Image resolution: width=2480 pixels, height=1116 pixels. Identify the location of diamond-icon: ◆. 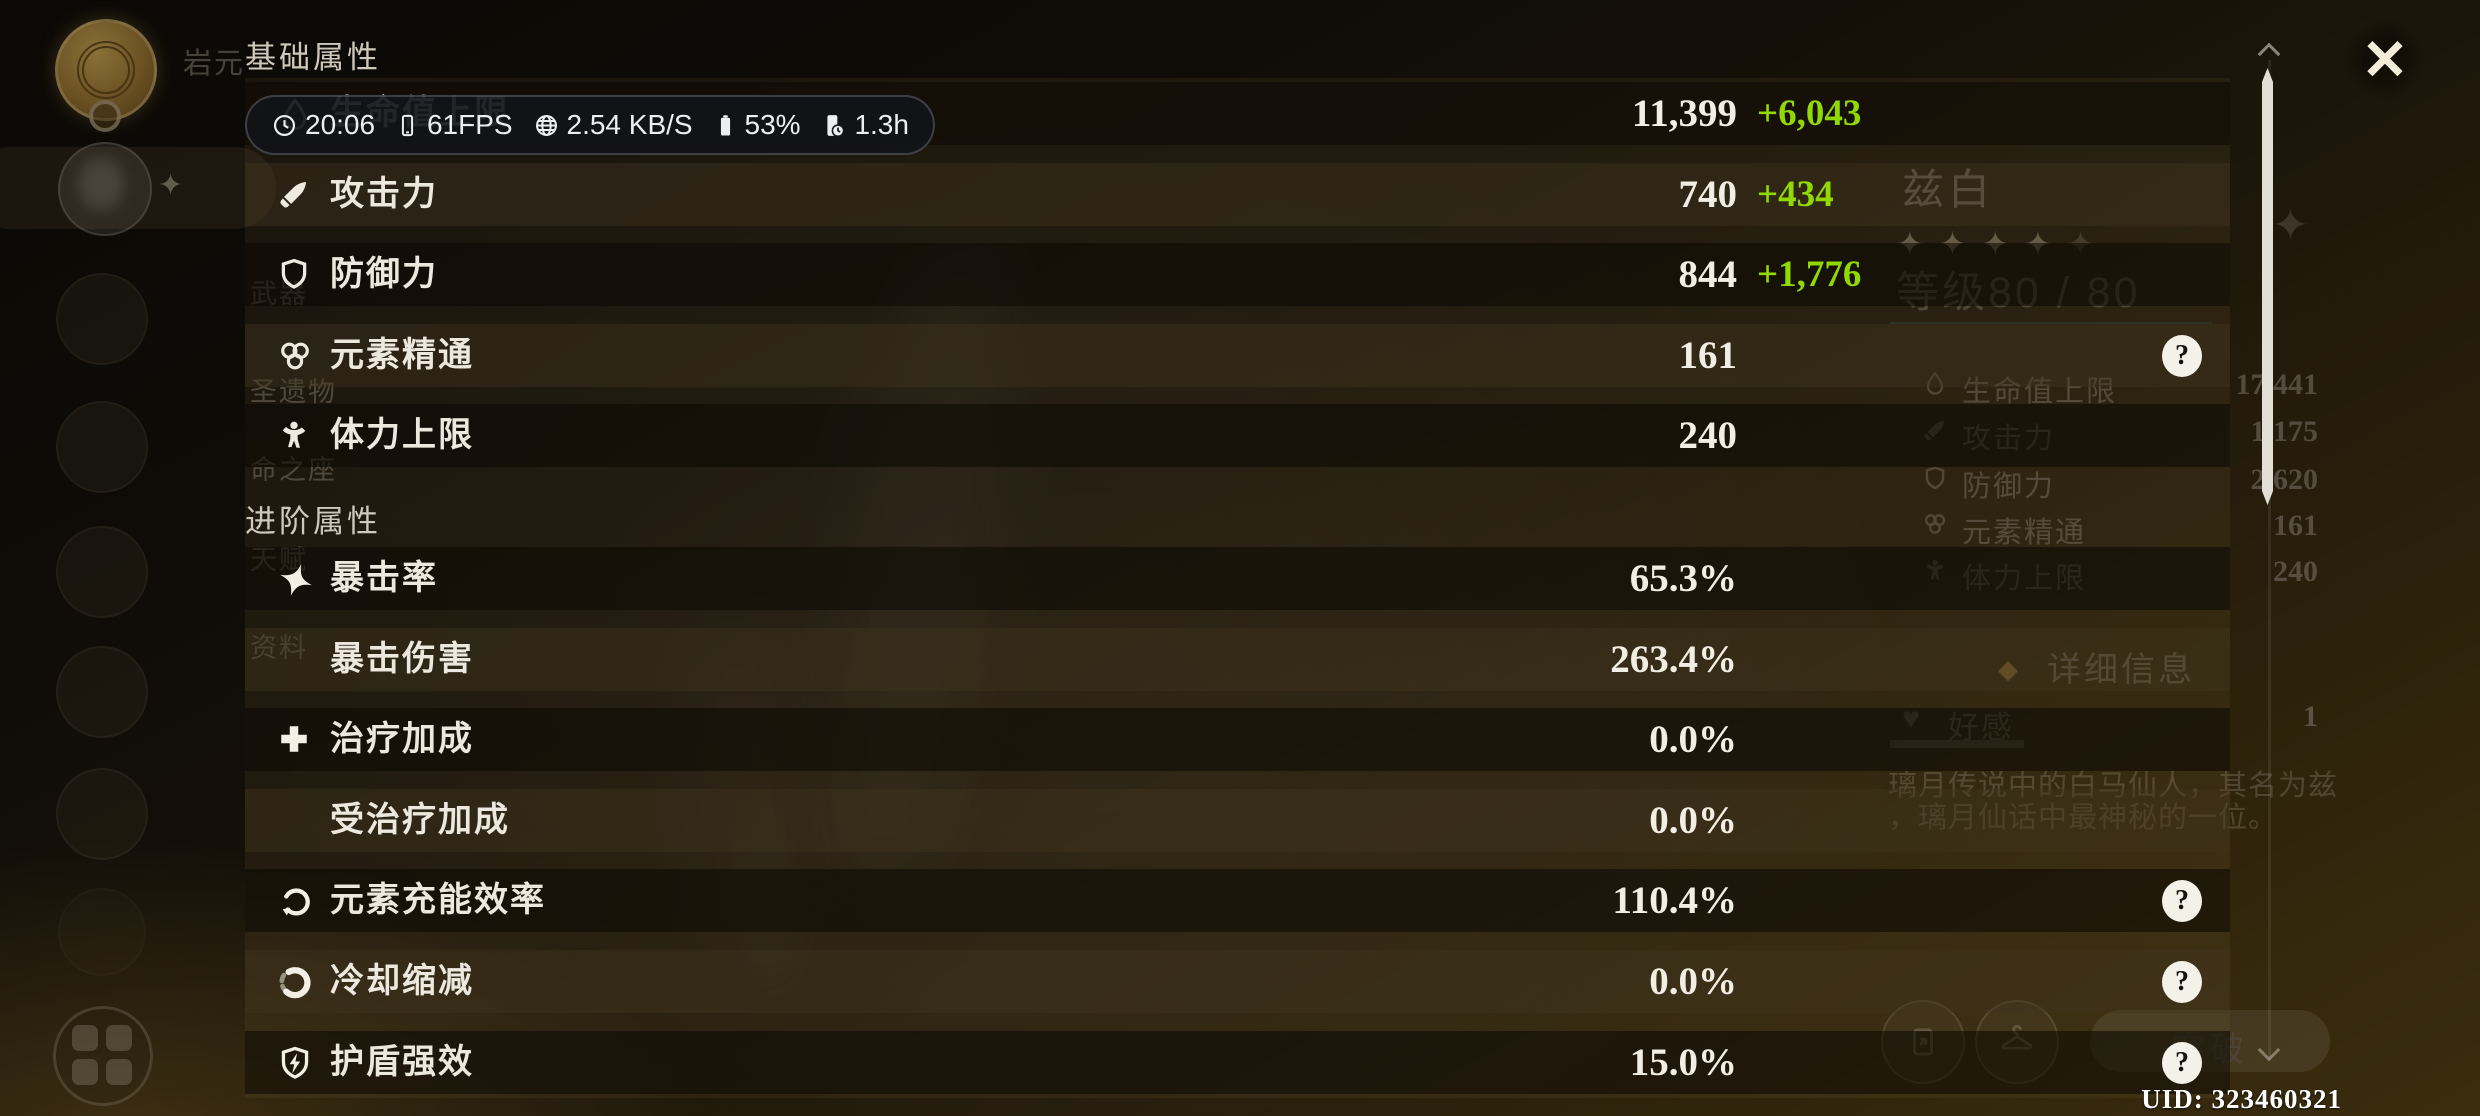
(2009, 669).